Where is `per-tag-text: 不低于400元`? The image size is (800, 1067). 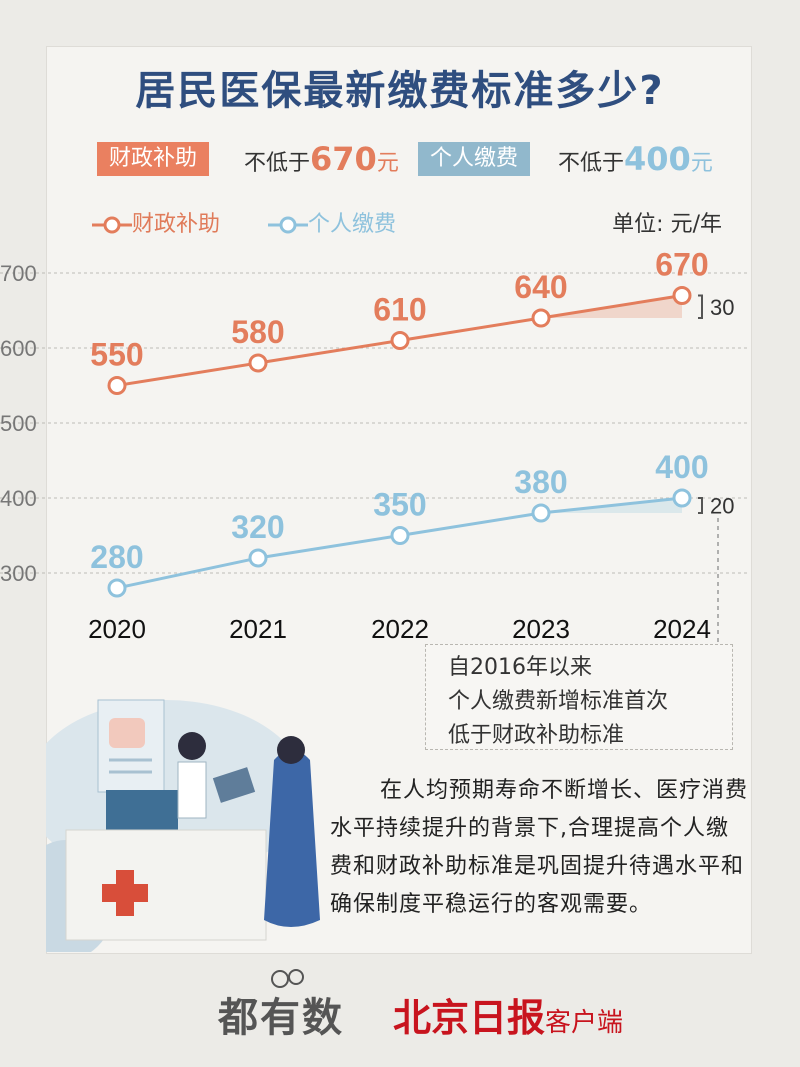
per-tag-text: 不低于400元 is located at coordinates (635, 161).